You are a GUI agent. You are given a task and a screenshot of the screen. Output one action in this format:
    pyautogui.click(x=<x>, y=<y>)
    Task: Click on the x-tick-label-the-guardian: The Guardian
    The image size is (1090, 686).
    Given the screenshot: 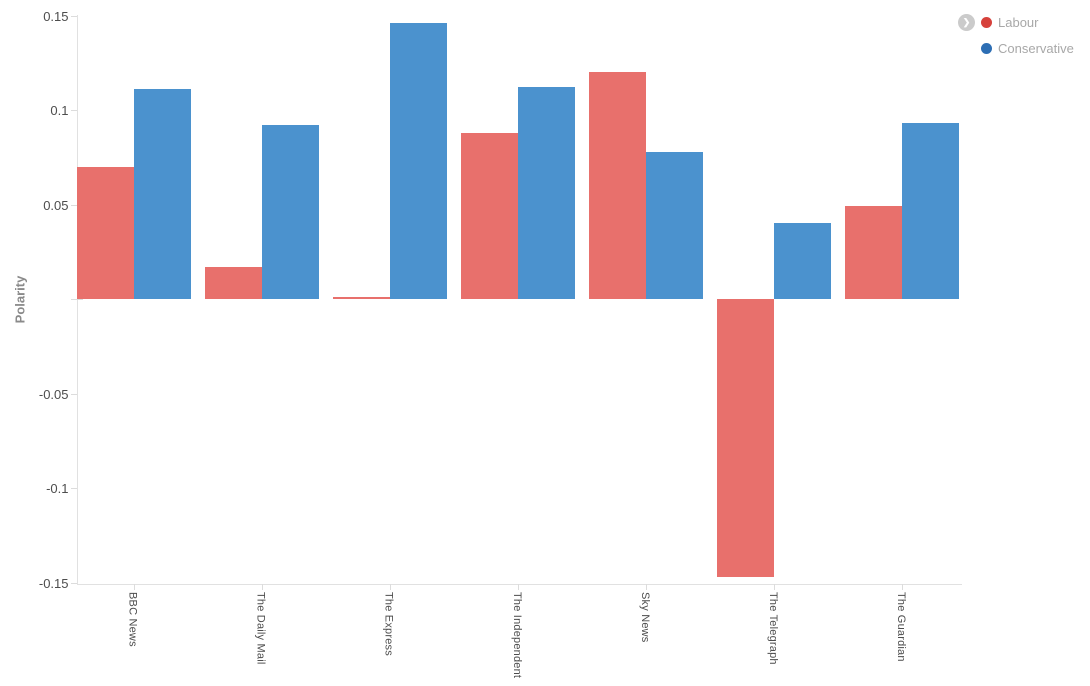 What is the action you would take?
    pyautogui.click(x=901, y=627)
    